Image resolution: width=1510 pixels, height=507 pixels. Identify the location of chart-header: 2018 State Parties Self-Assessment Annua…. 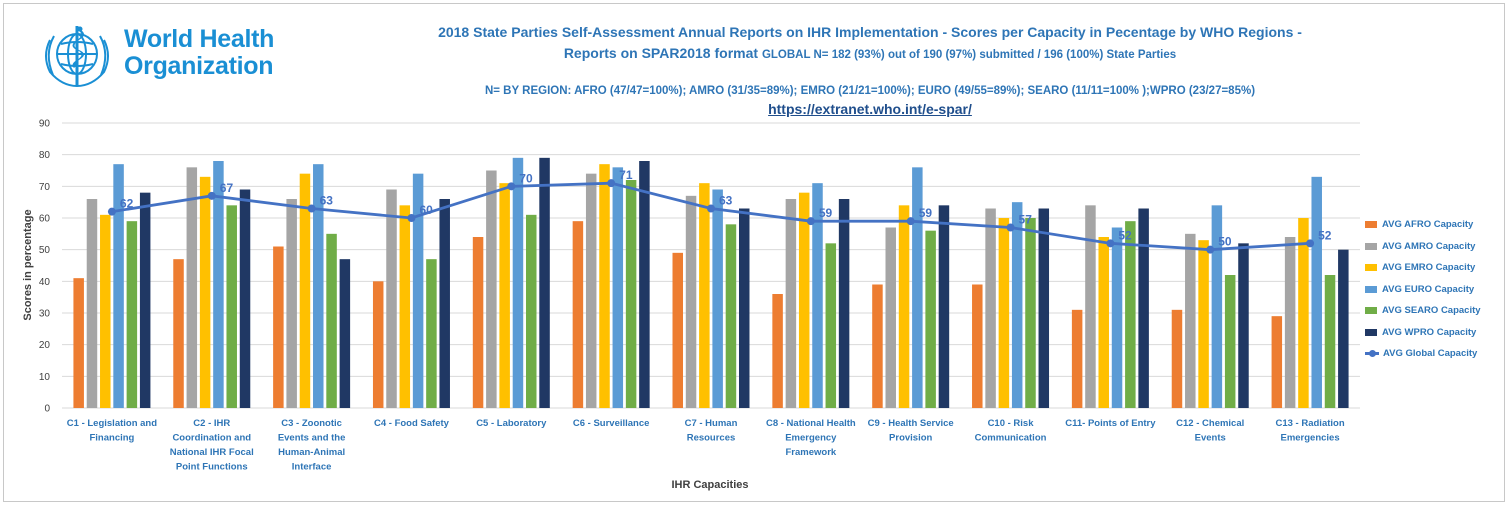
(870, 70).